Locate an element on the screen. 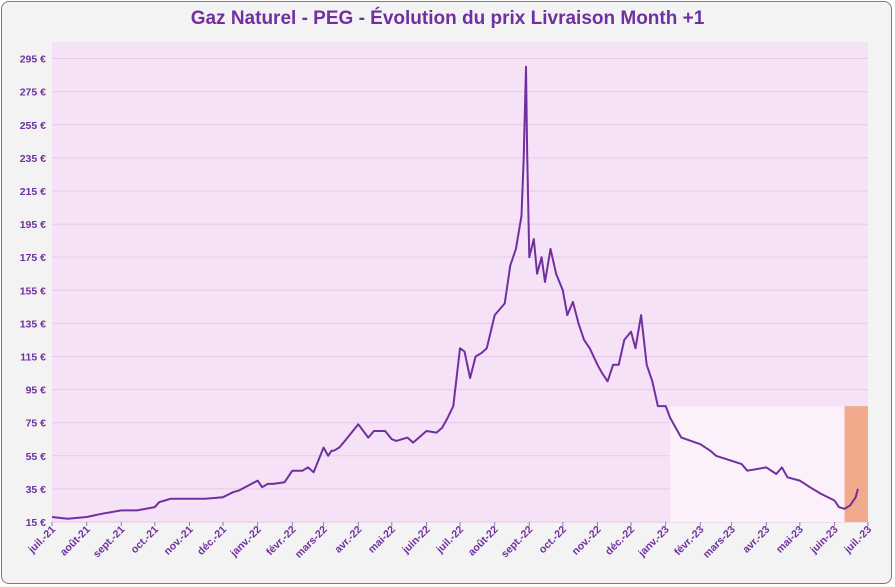 The width and height of the screenshot is (895, 587). y-tick-label: 55 € is located at coordinates (36, 457).